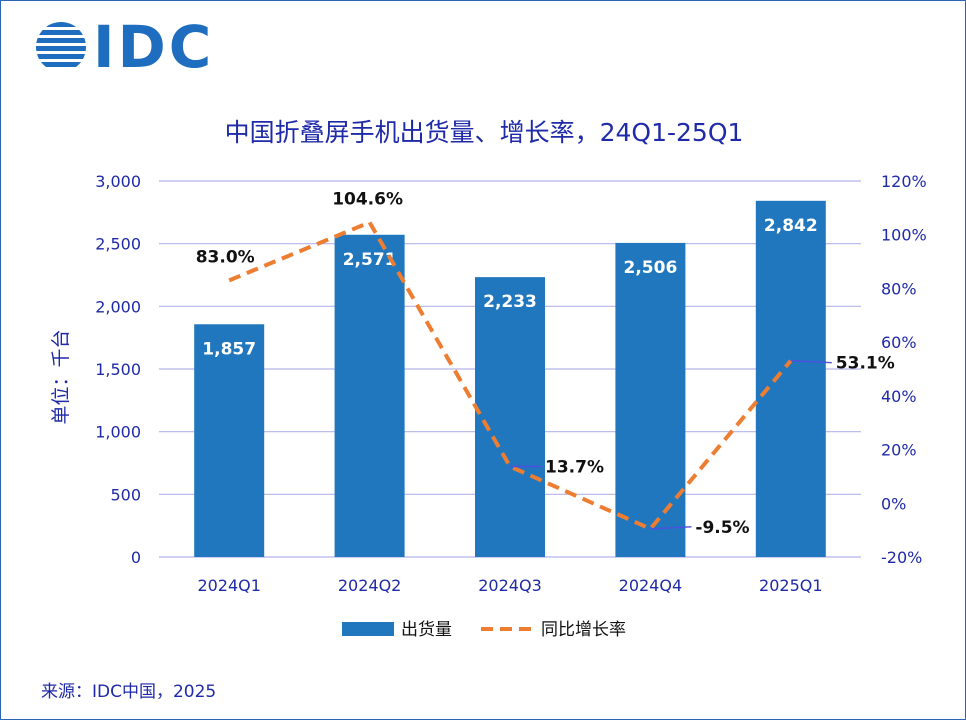 The height and width of the screenshot is (721, 966). I want to click on idc-globe-icon, so click(61, 44).